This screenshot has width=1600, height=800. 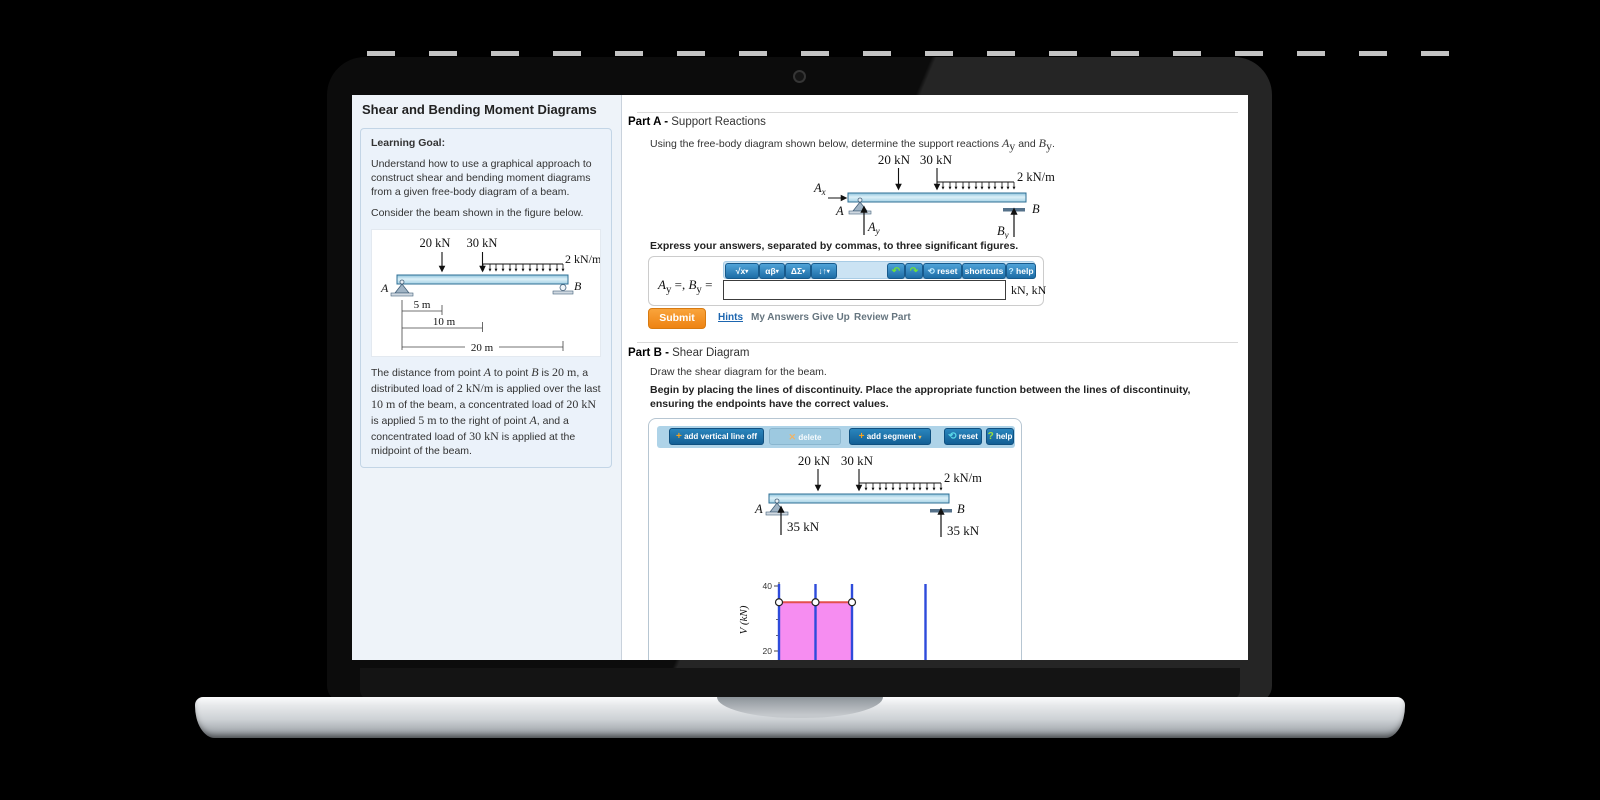 What do you see at coordinates (1021, 271) in the screenshot?
I see `help-button: ? help` at bounding box center [1021, 271].